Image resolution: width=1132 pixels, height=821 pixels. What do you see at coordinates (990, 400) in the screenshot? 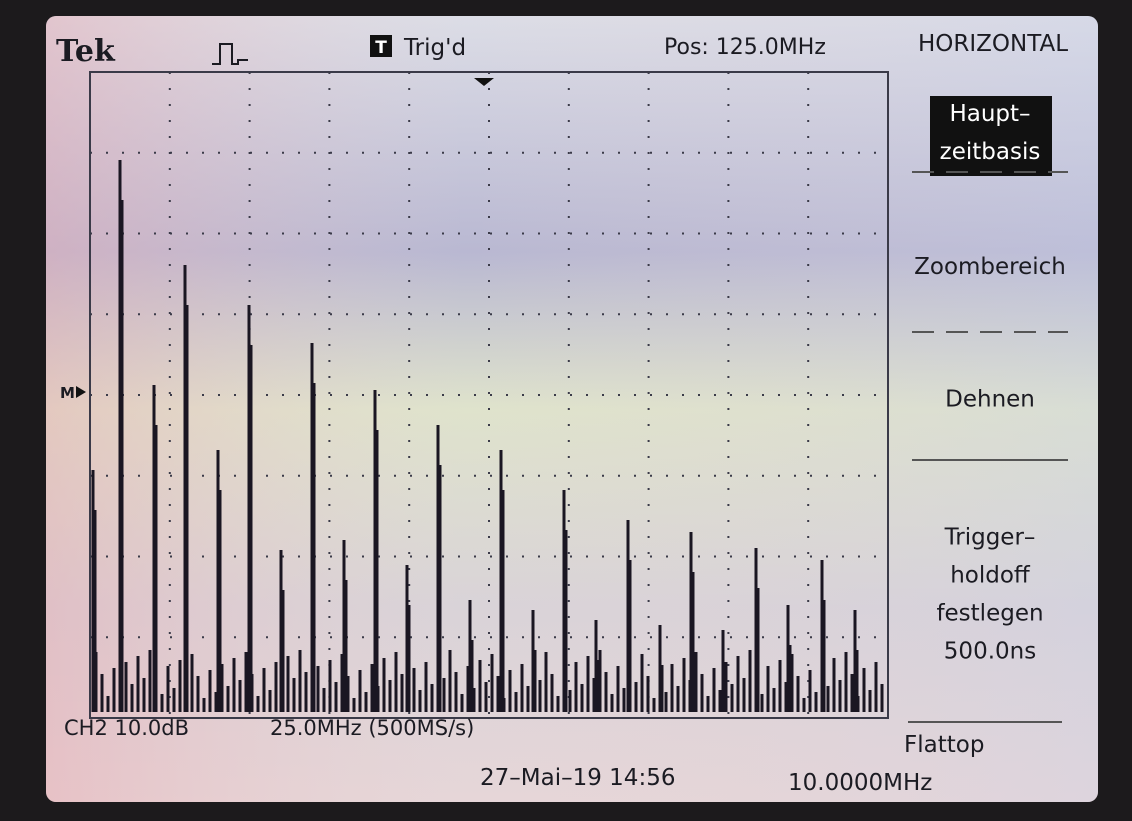
I see `menu-item-line: Dehnen` at bounding box center [990, 400].